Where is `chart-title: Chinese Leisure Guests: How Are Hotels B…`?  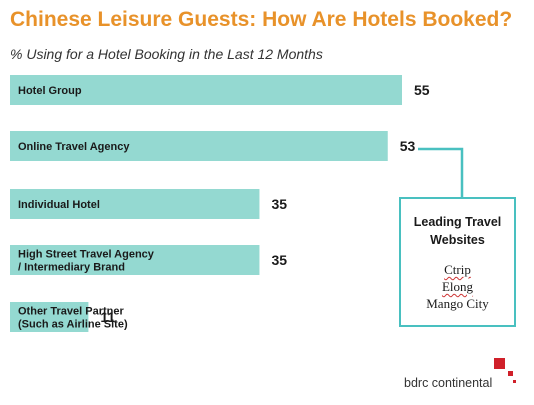 chart-title: Chinese Leisure Guests: How Are Hotels B… is located at coordinates (261, 19).